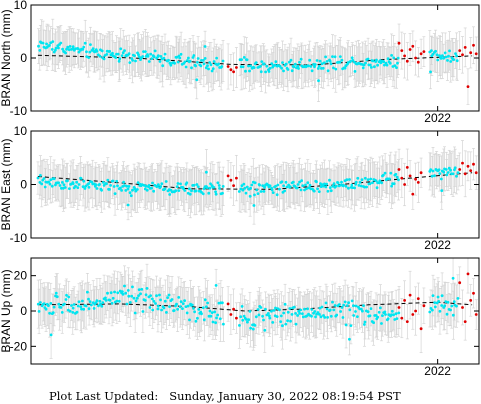 This screenshot has height=404, width=481. Describe the element at coordinates (21, 276) in the screenshot. I see `y-tick-label: 20` at that location.